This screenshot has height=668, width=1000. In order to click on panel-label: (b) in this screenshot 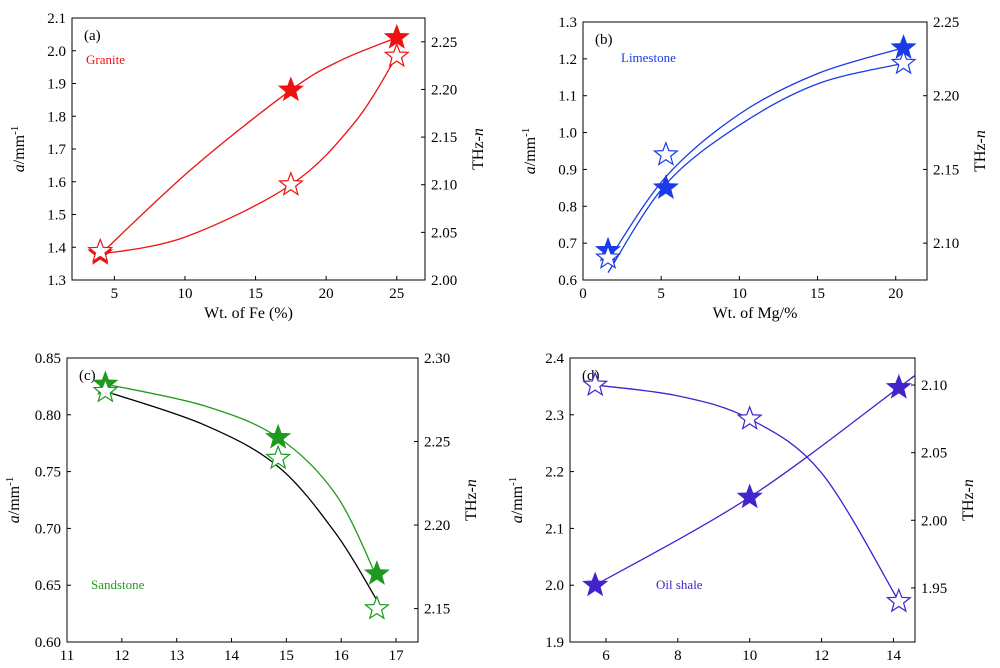, I will do `click(604, 40)`.